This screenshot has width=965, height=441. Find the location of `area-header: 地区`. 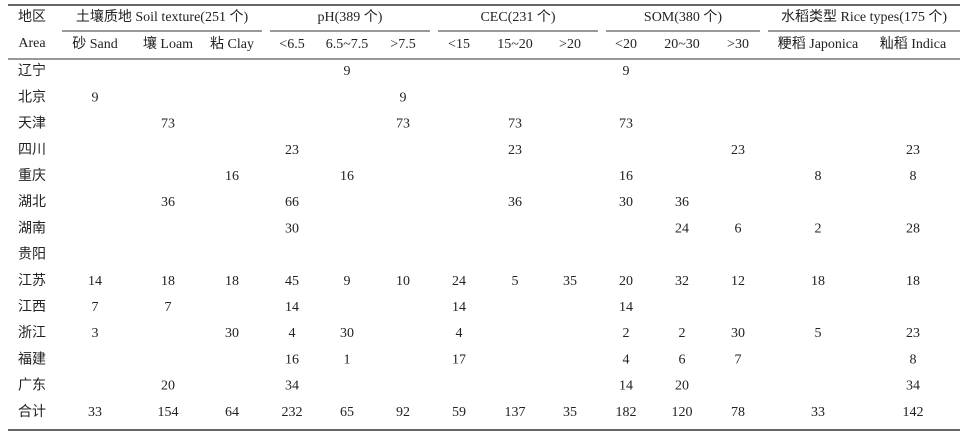

area-header: 地区 is located at coordinates (32, 17).